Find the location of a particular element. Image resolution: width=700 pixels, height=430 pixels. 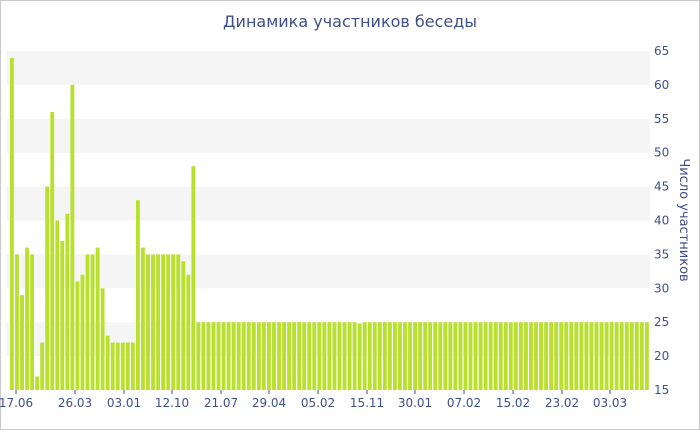

x-tick-label: 29.04 is located at coordinates (269, 403).